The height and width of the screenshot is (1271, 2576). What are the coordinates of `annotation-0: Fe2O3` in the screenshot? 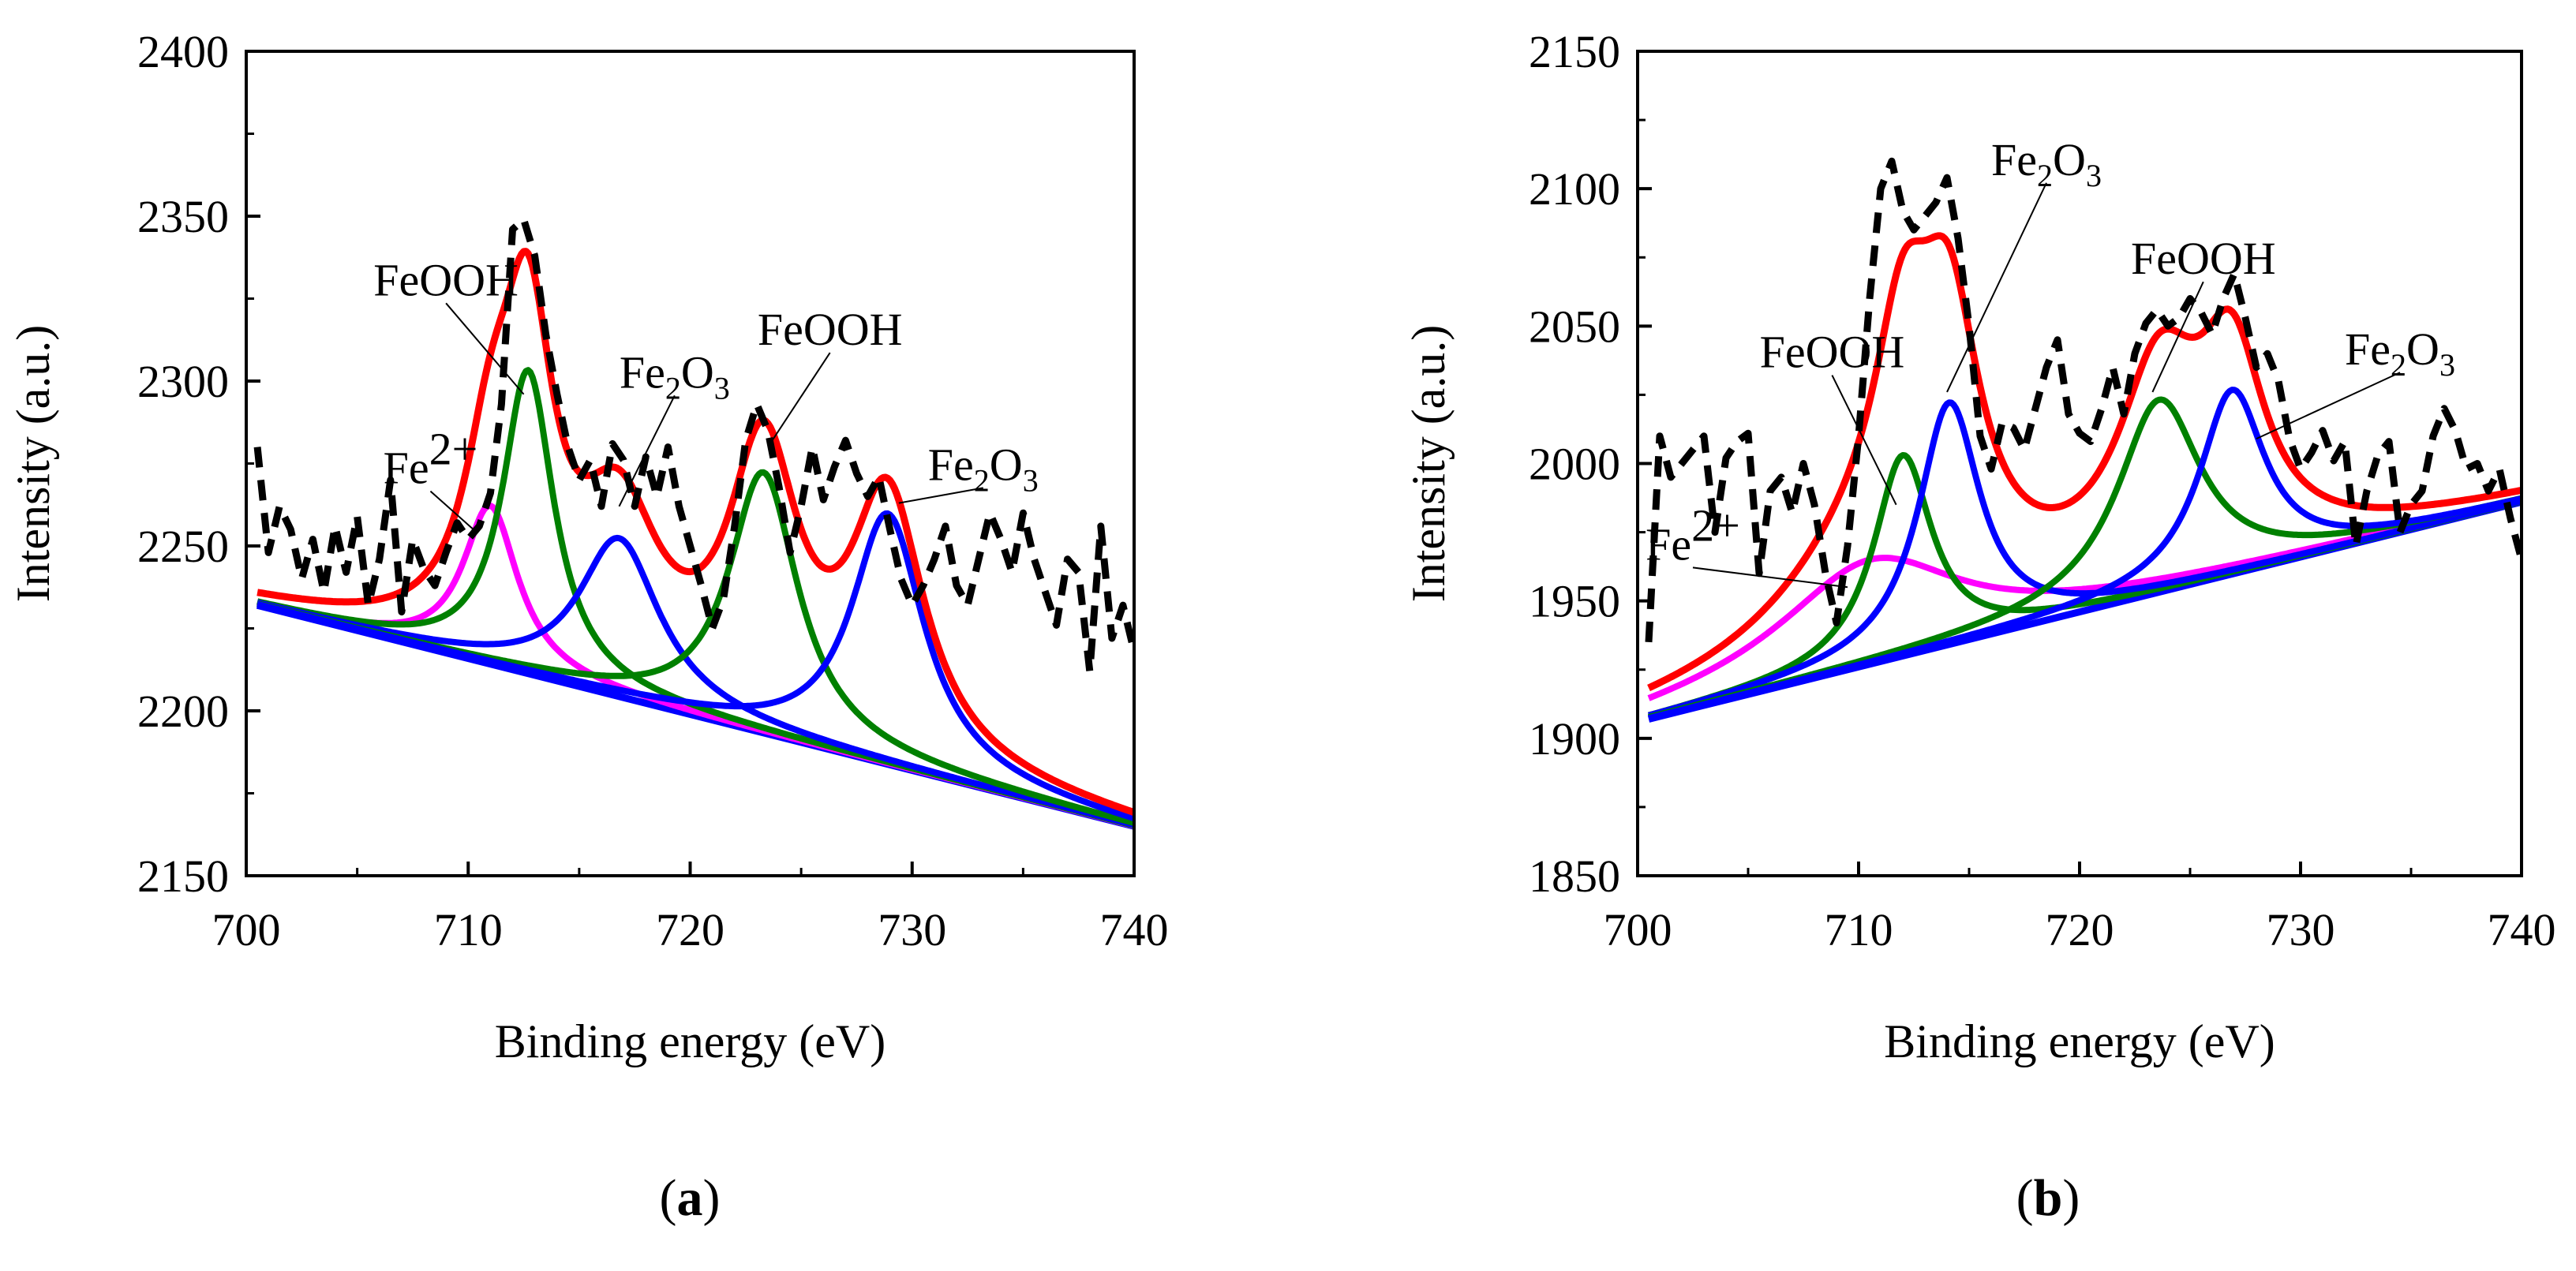 It's located at (2024, 263).